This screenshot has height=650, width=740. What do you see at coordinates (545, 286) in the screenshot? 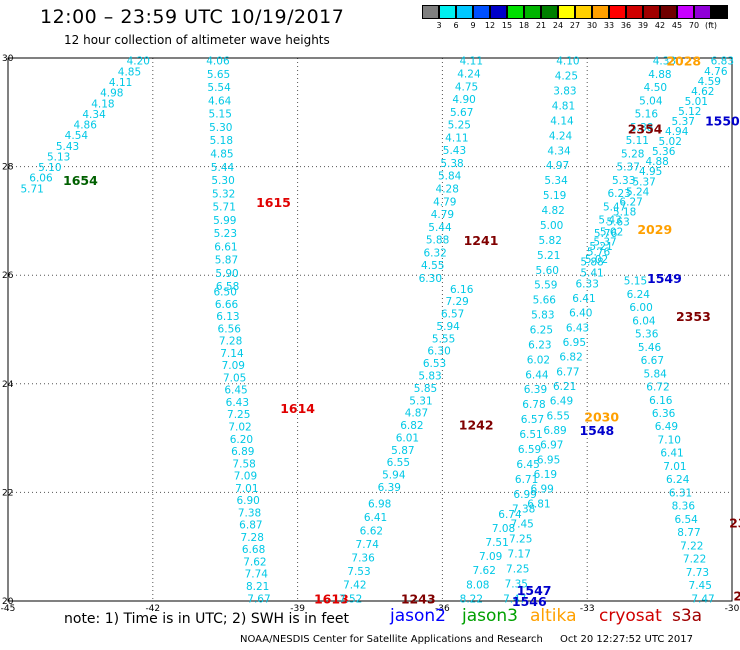
I see `swh-value: 5.59` at bounding box center [545, 286].